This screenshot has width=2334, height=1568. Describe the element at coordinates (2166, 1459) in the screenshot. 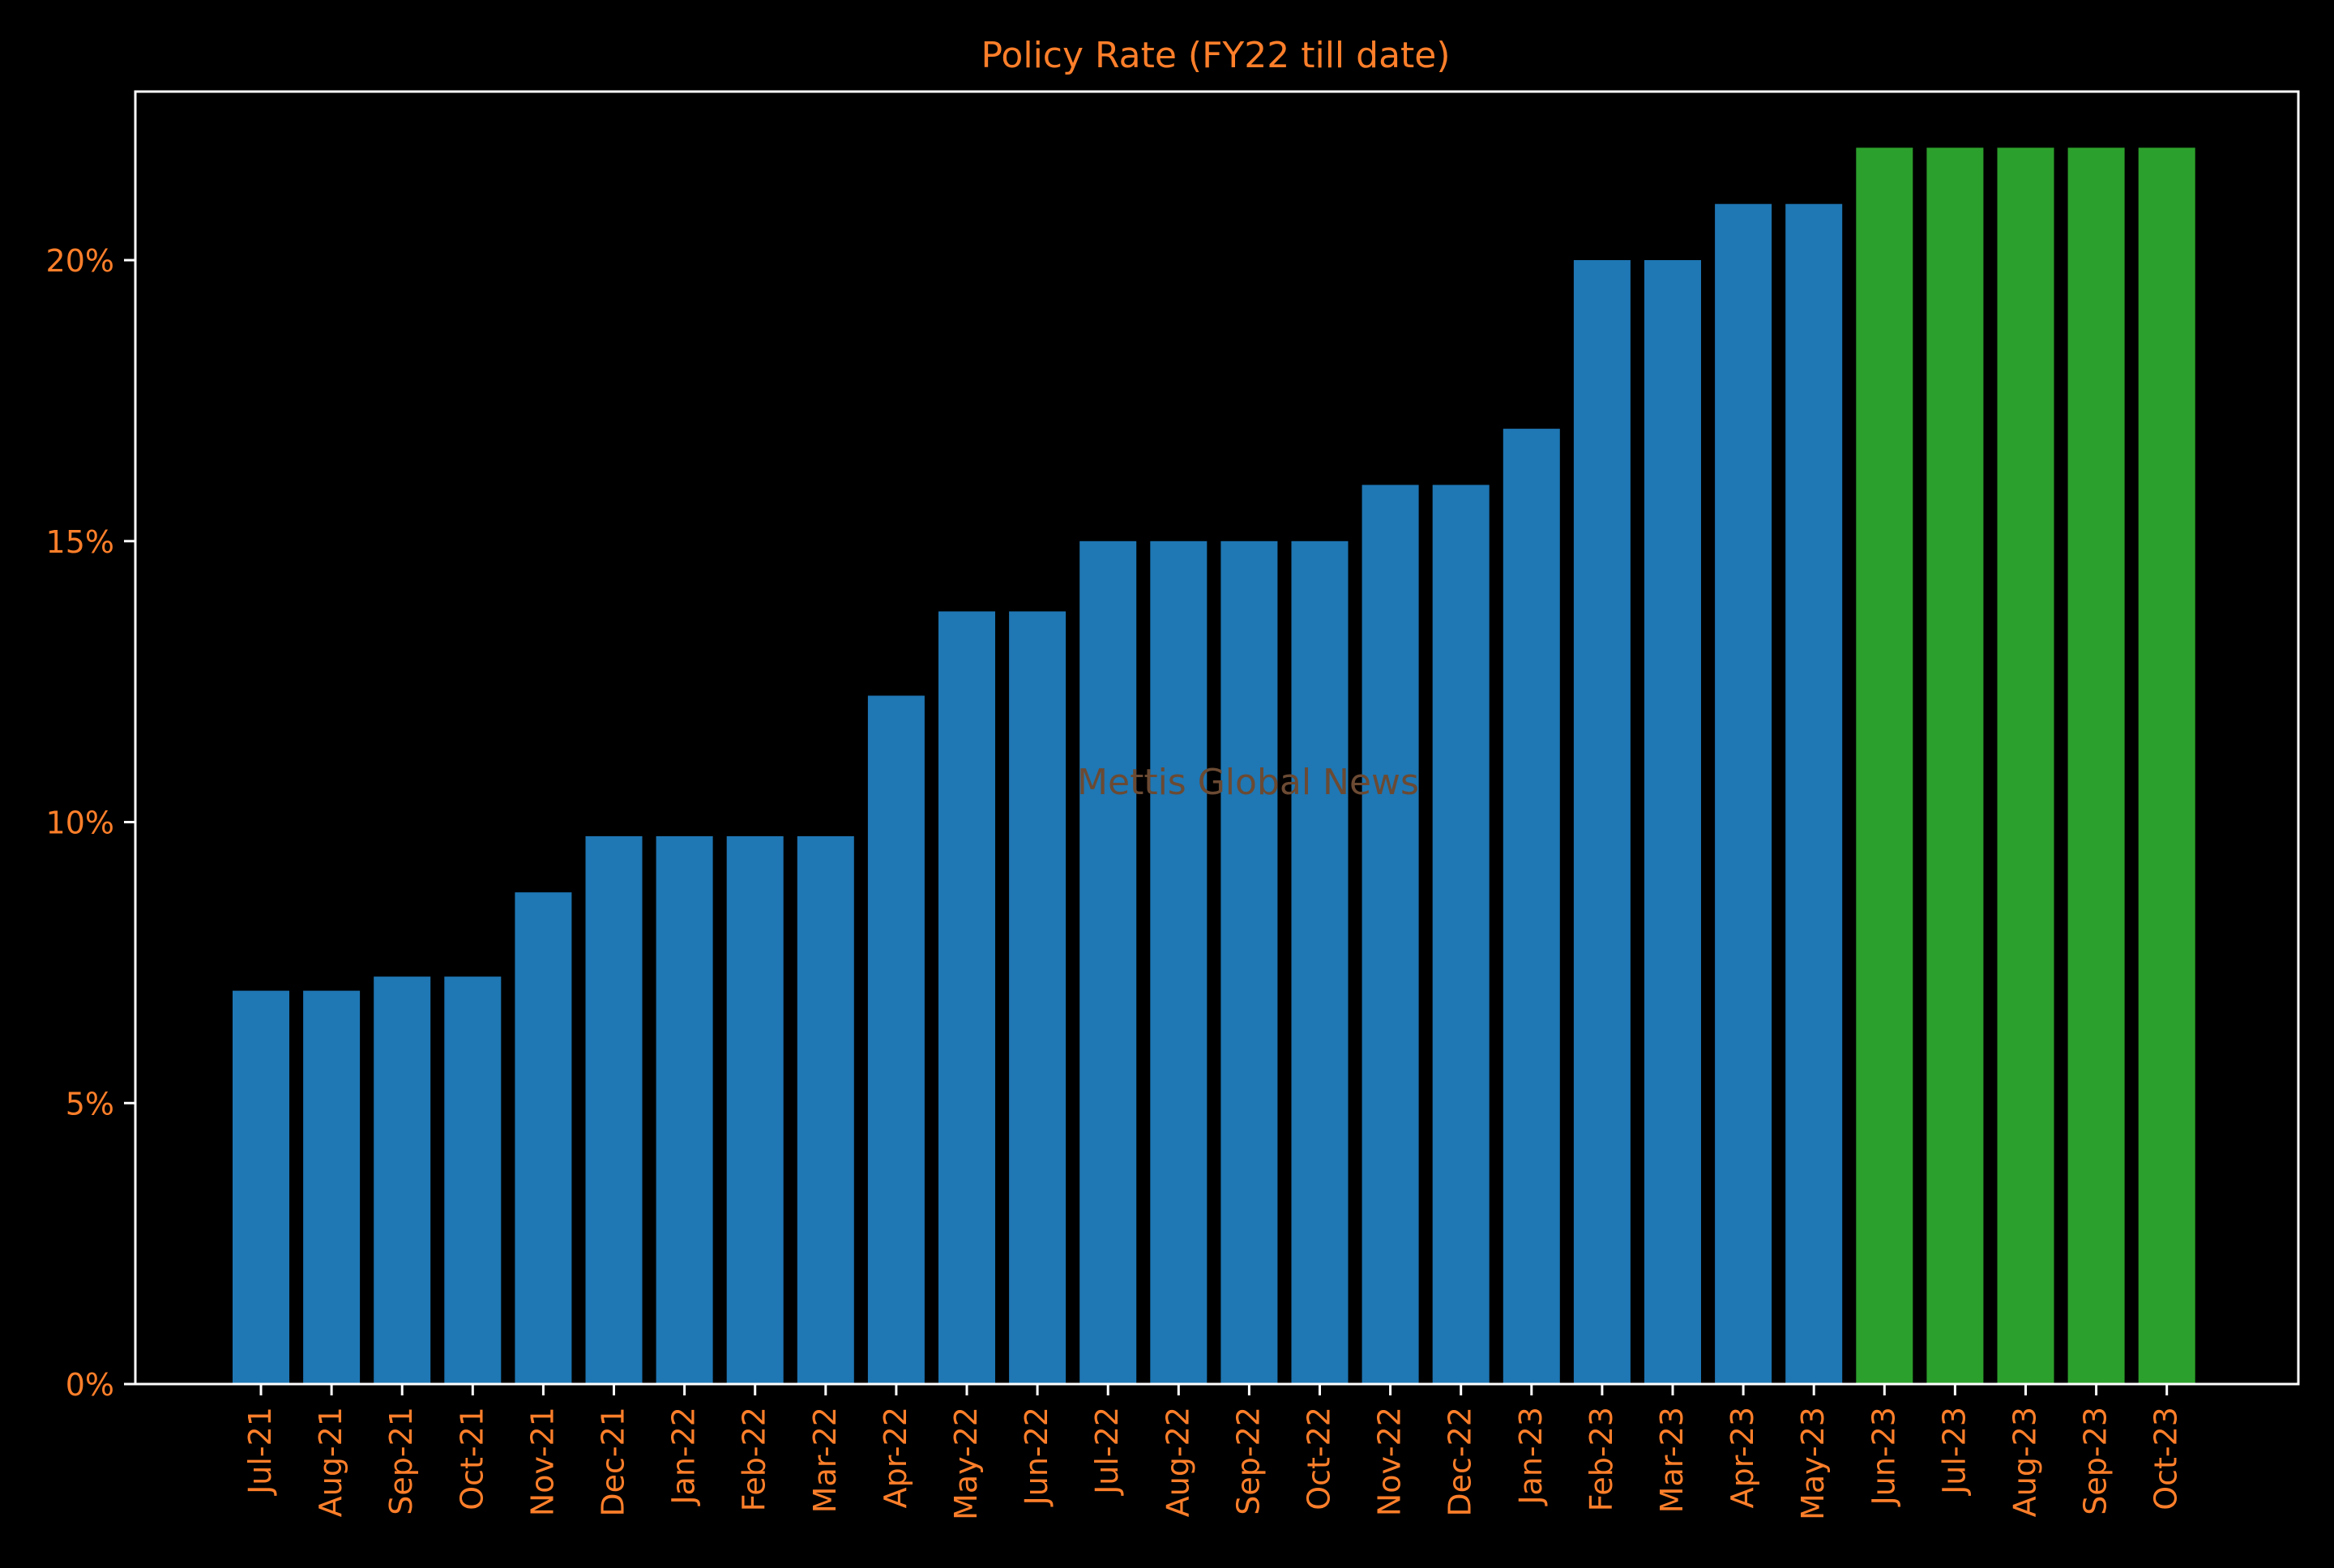

I see `x-tick-label: Oct-23` at that location.